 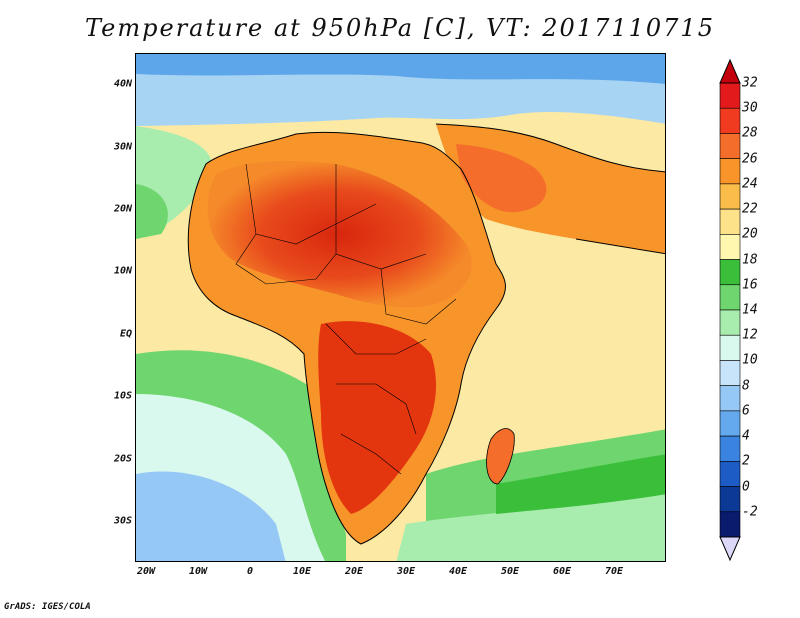 What do you see at coordinates (750, 184) in the screenshot?
I see `colorbar-tick-label: 24` at bounding box center [750, 184].